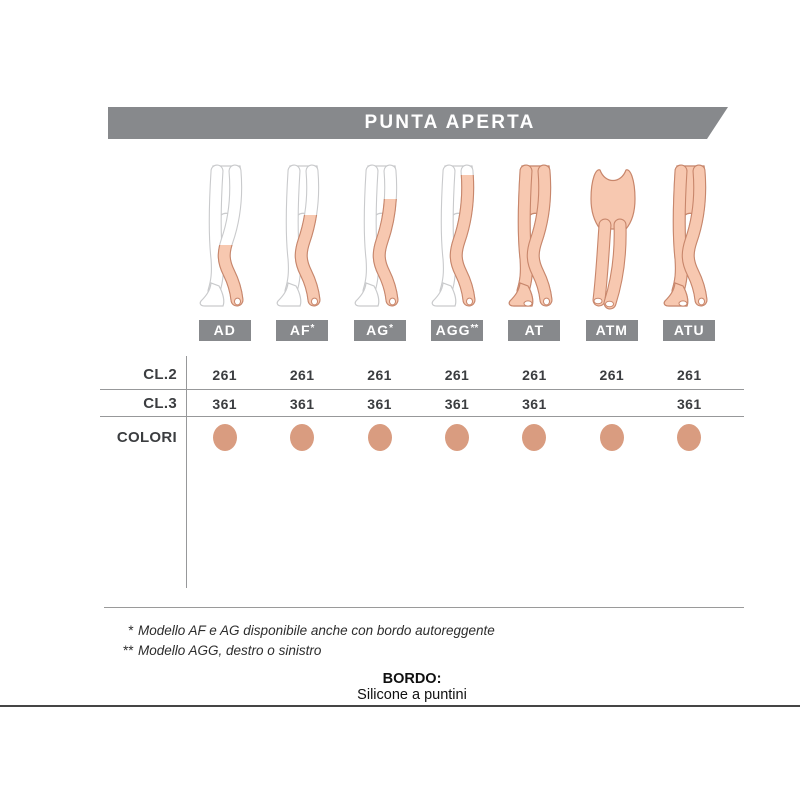 Image resolution: width=800 pixels, height=800 pixels. Describe the element at coordinates (689, 330) in the screenshot. I see `model-badge-atu: ATU` at that location.